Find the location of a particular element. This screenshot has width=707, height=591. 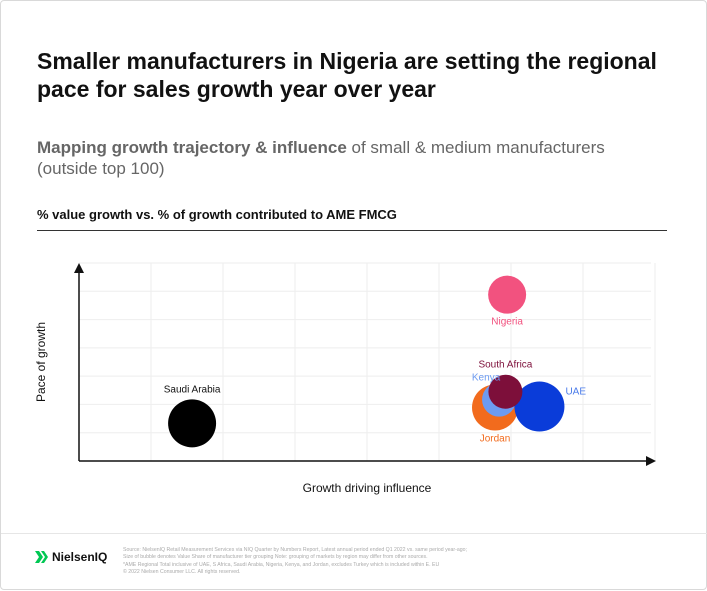

header-divider is located at coordinates (352, 230).